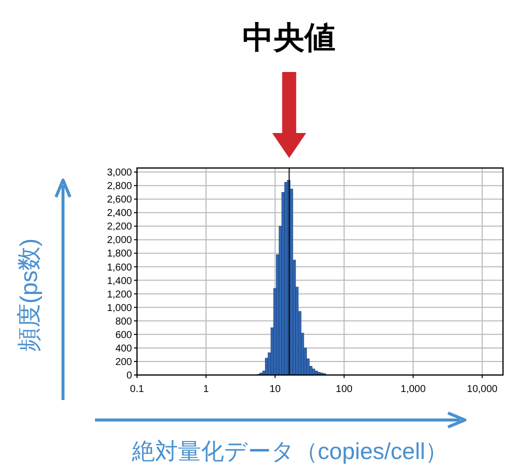 Image resolution: width=509 pixels, height=468 pixels. What do you see at coordinates (119, 200) in the screenshot?
I see `y-tick-label: 2,600` at bounding box center [119, 200].